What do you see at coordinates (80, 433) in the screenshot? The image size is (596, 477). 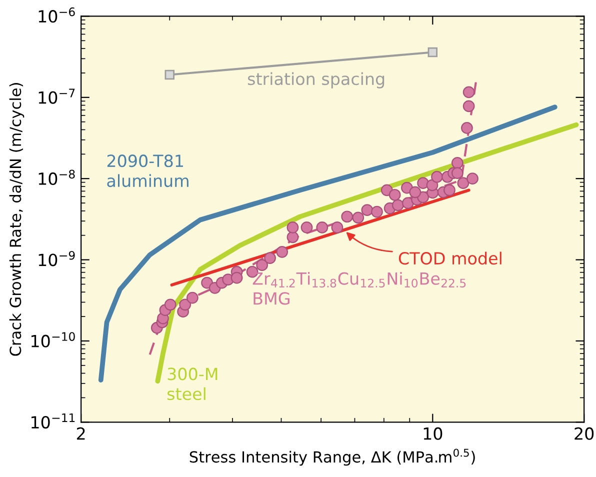 I see `x-tick-label: 2` at bounding box center [80, 433].